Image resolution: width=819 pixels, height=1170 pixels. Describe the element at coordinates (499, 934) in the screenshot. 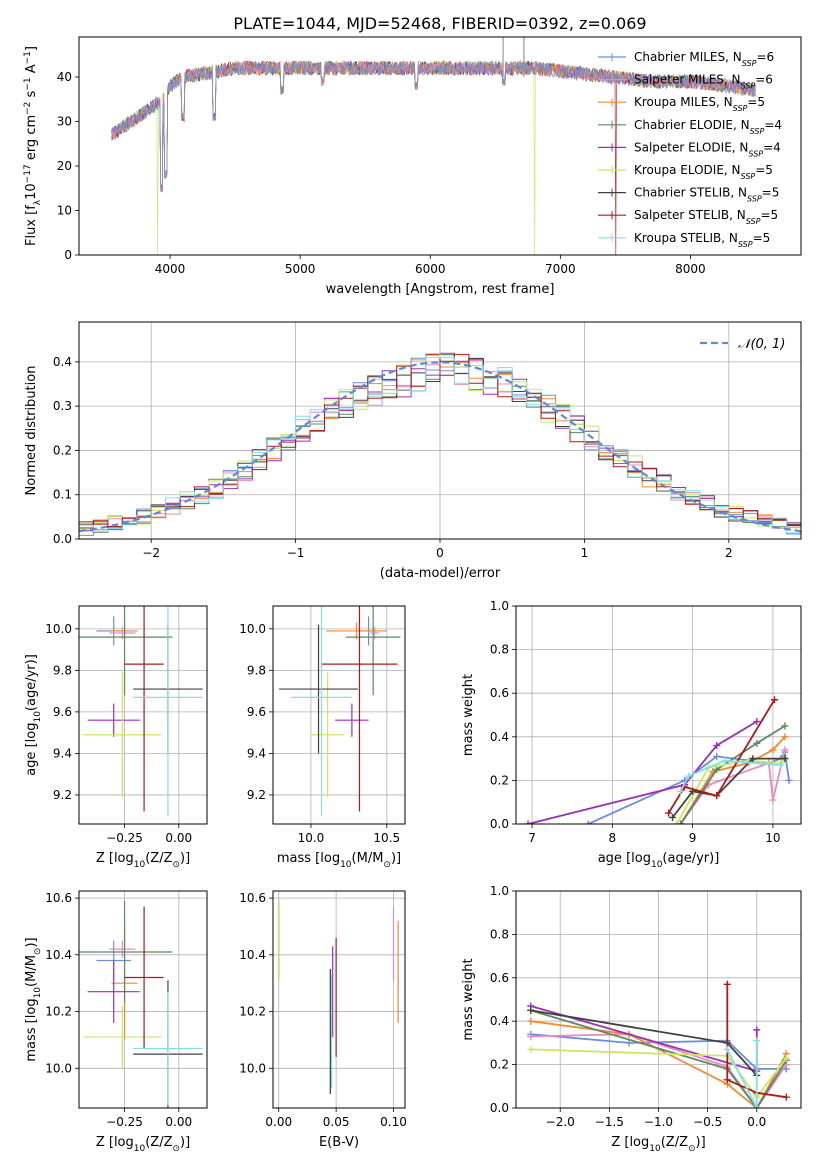

I see `y-tick-label: 0.8` at that location.